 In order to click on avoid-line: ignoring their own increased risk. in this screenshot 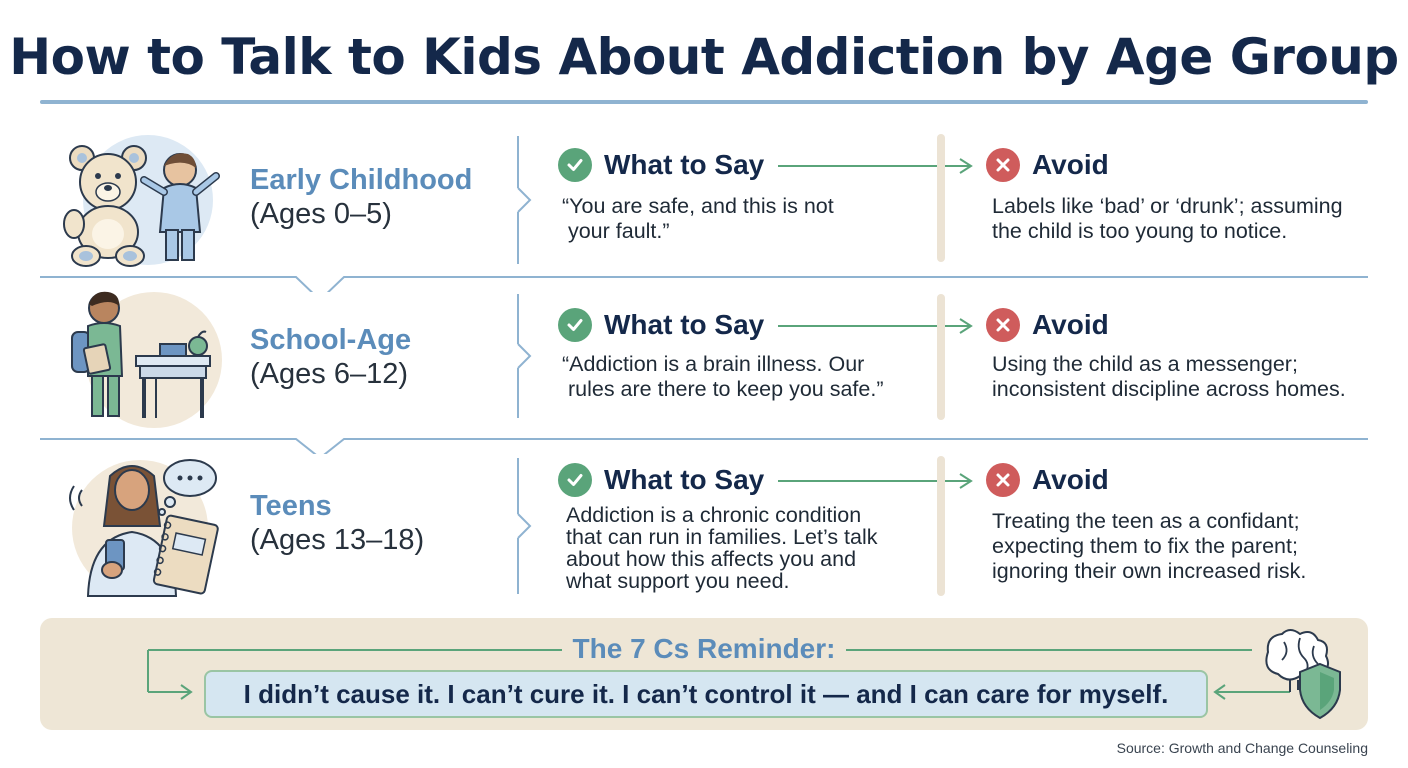, I will do `click(1149, 571)`.